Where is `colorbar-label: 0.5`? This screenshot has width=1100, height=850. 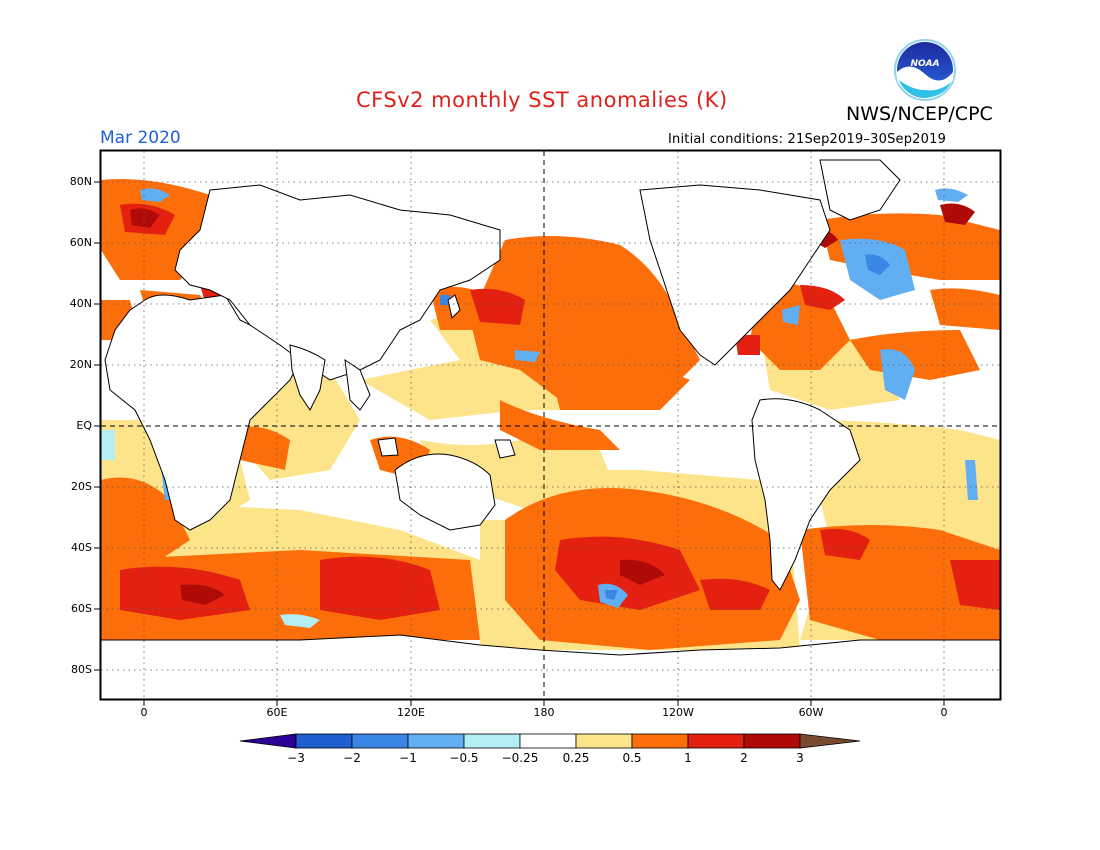
colorbar-label: 0.5 is located at coordinates (632, 758).